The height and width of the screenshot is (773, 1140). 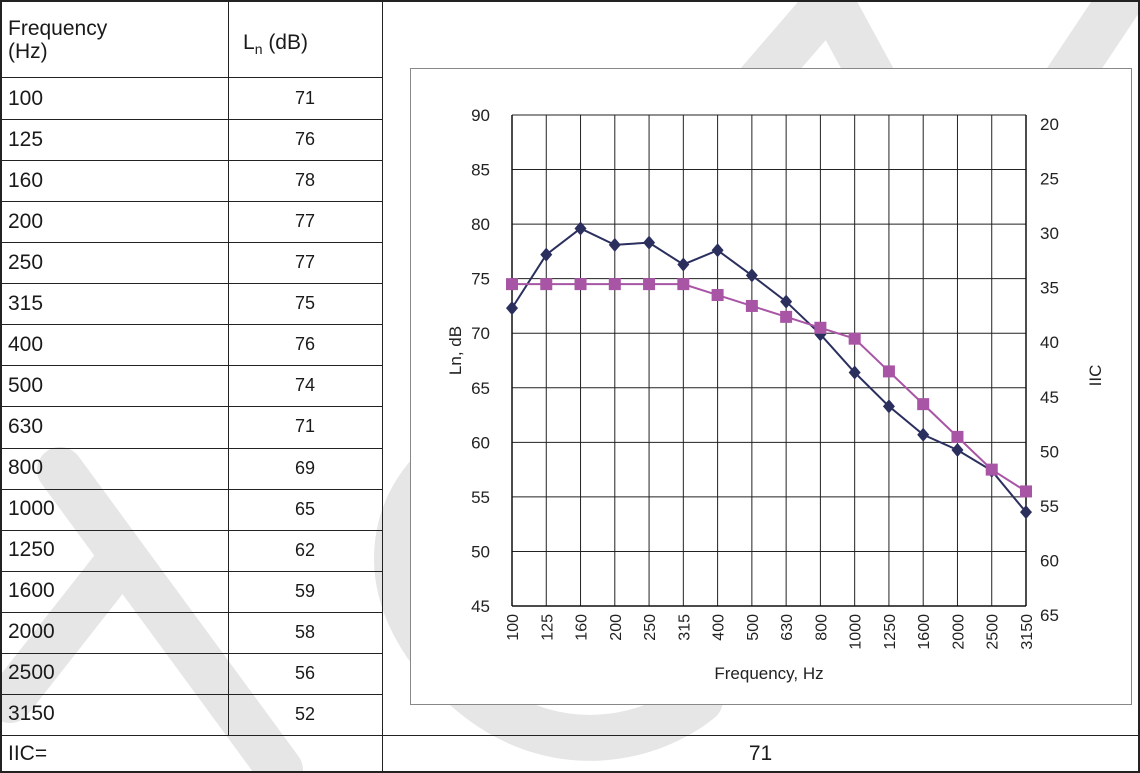 I want to click on iic-row-divider, so click(x=570, y=735).